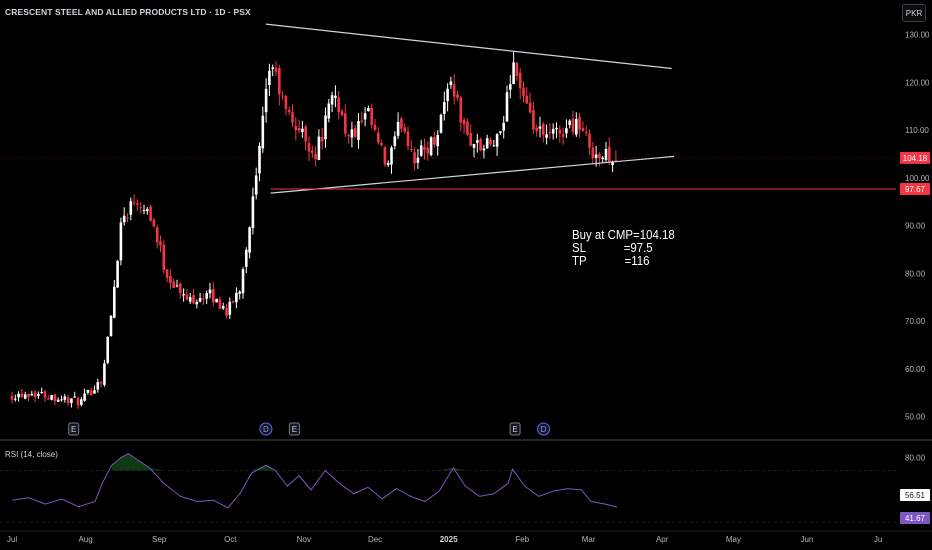 Image resolution: width=932 pixels, height=550 pixels. Describe the element at coordinates (294, 429) in the screenshot. I see `earnings-marker: E` at that location.